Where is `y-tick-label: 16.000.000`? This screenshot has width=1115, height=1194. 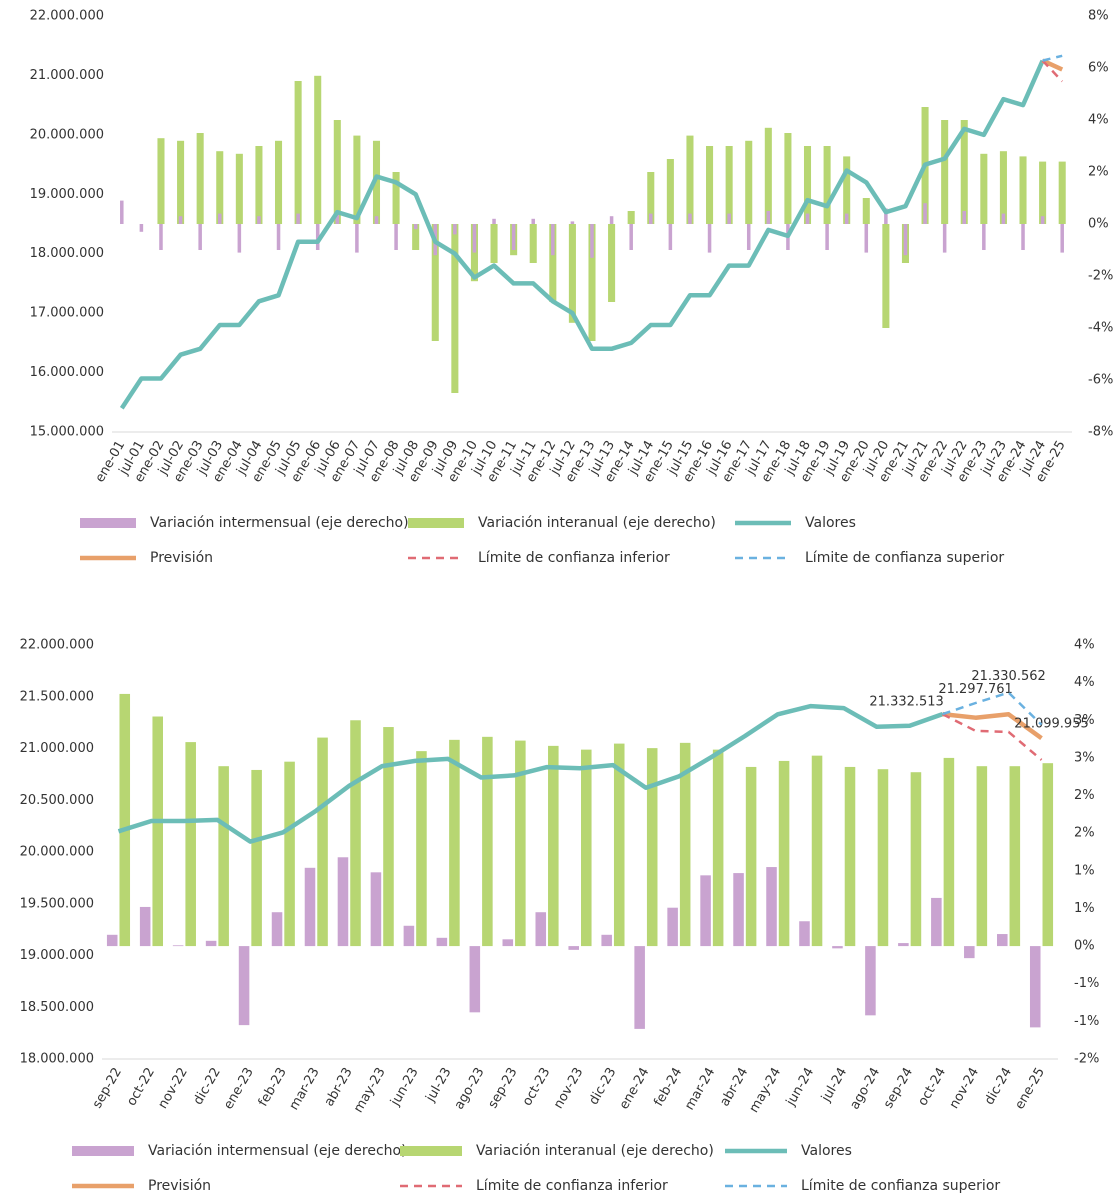
y-tick-label: 16.000.000 is located at coordinates (67, 372).